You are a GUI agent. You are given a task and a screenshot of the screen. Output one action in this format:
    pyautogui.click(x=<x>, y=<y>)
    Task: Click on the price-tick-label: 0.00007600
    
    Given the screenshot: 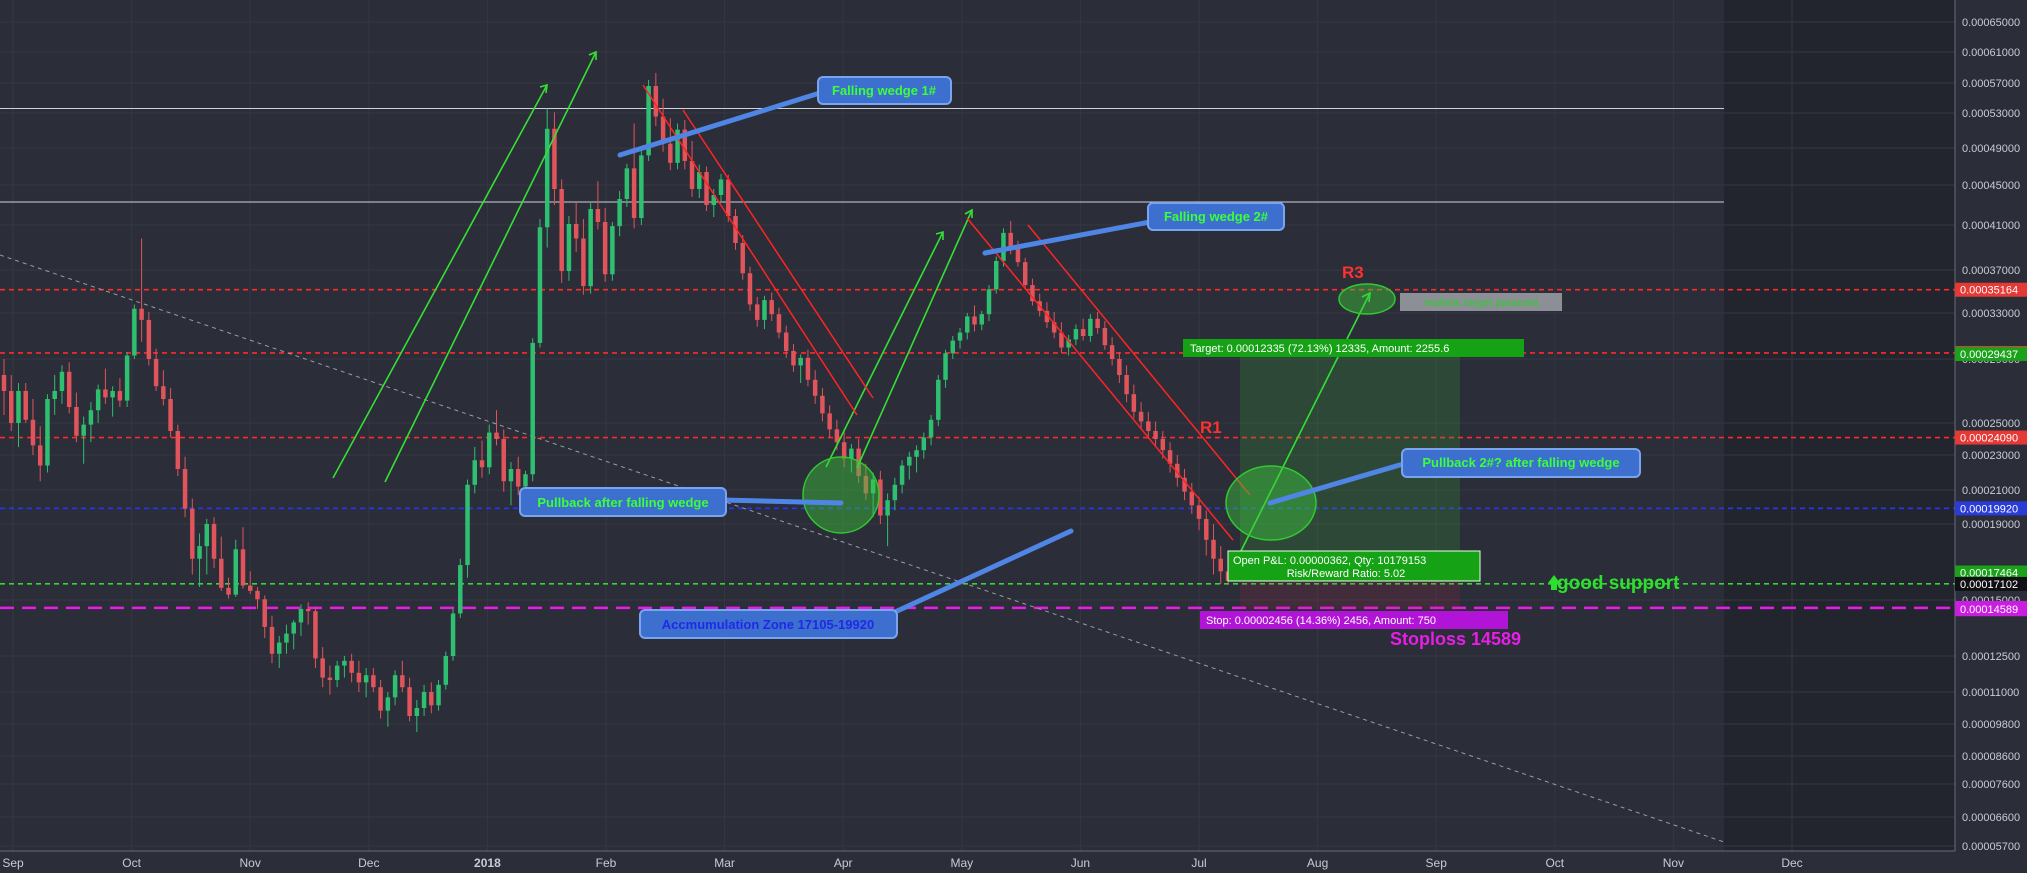 What is the action you would take?
    pyautogui.click(x=1991, y=785)
    